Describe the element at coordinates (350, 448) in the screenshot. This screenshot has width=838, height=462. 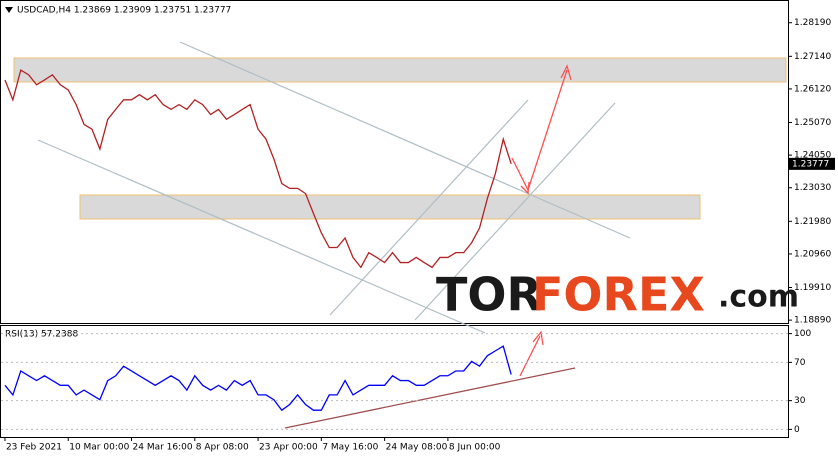
I see `x-tick-label: 7 May 16:00` at that location.